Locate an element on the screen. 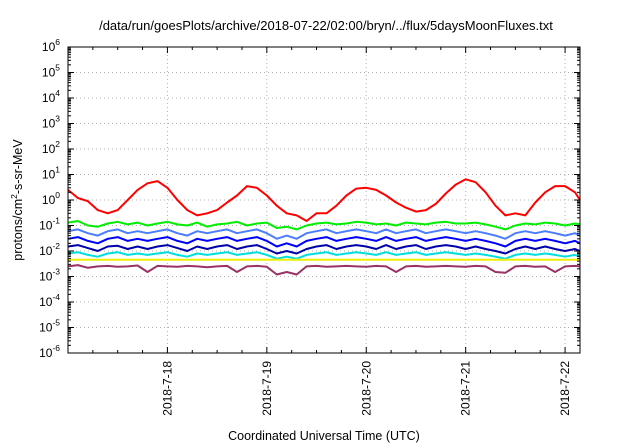 The image size is (640, 448). x-tick-label: 2018-7-18 is located at coordinates (167, 388).